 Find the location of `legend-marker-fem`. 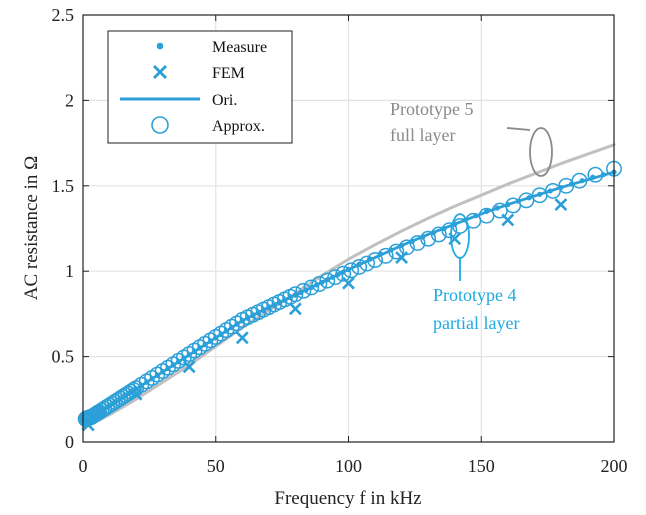

legend-marker-fem is located at coordinates (160, 72).